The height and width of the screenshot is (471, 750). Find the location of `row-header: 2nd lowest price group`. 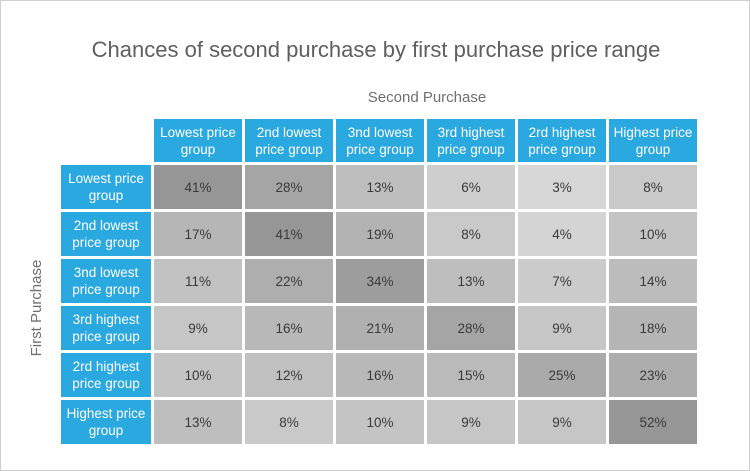

row-header: 2nd lowest price group is located at coordinates (106, 234).